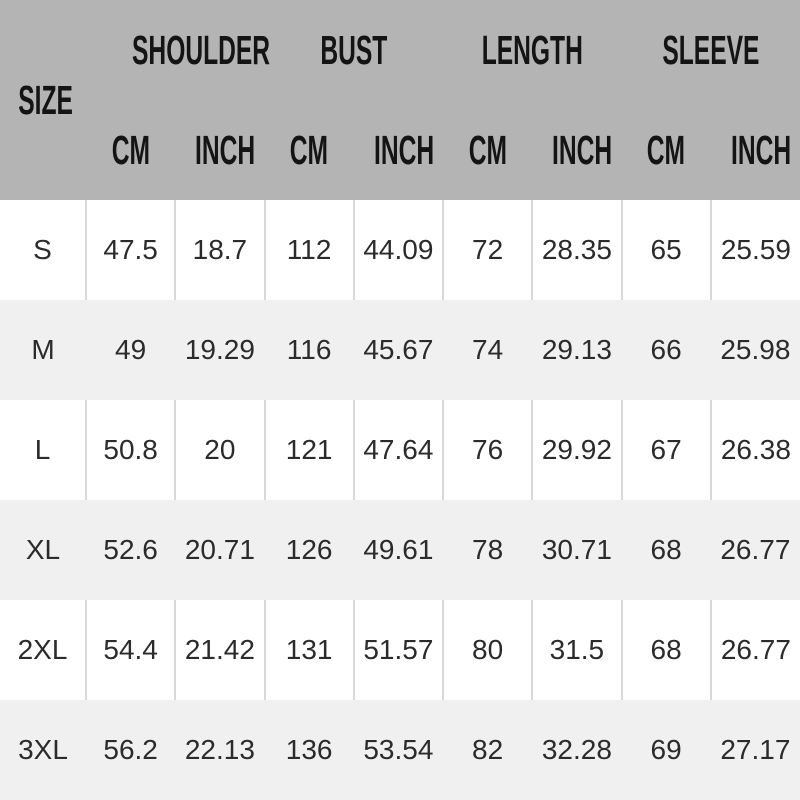 The height and width of the screenshot is (800, 800). Describe the element at coordinates (577, 350) in the screenshot. I see `value-cell: 29.13` at that location.